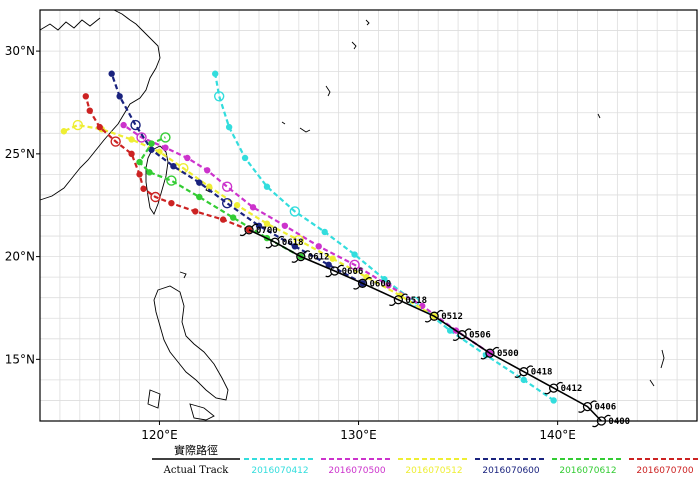  What do you see at coordinates (220, 197) in the screenshot?
I see `forecast-track-line` at bounding box center [220, 197].